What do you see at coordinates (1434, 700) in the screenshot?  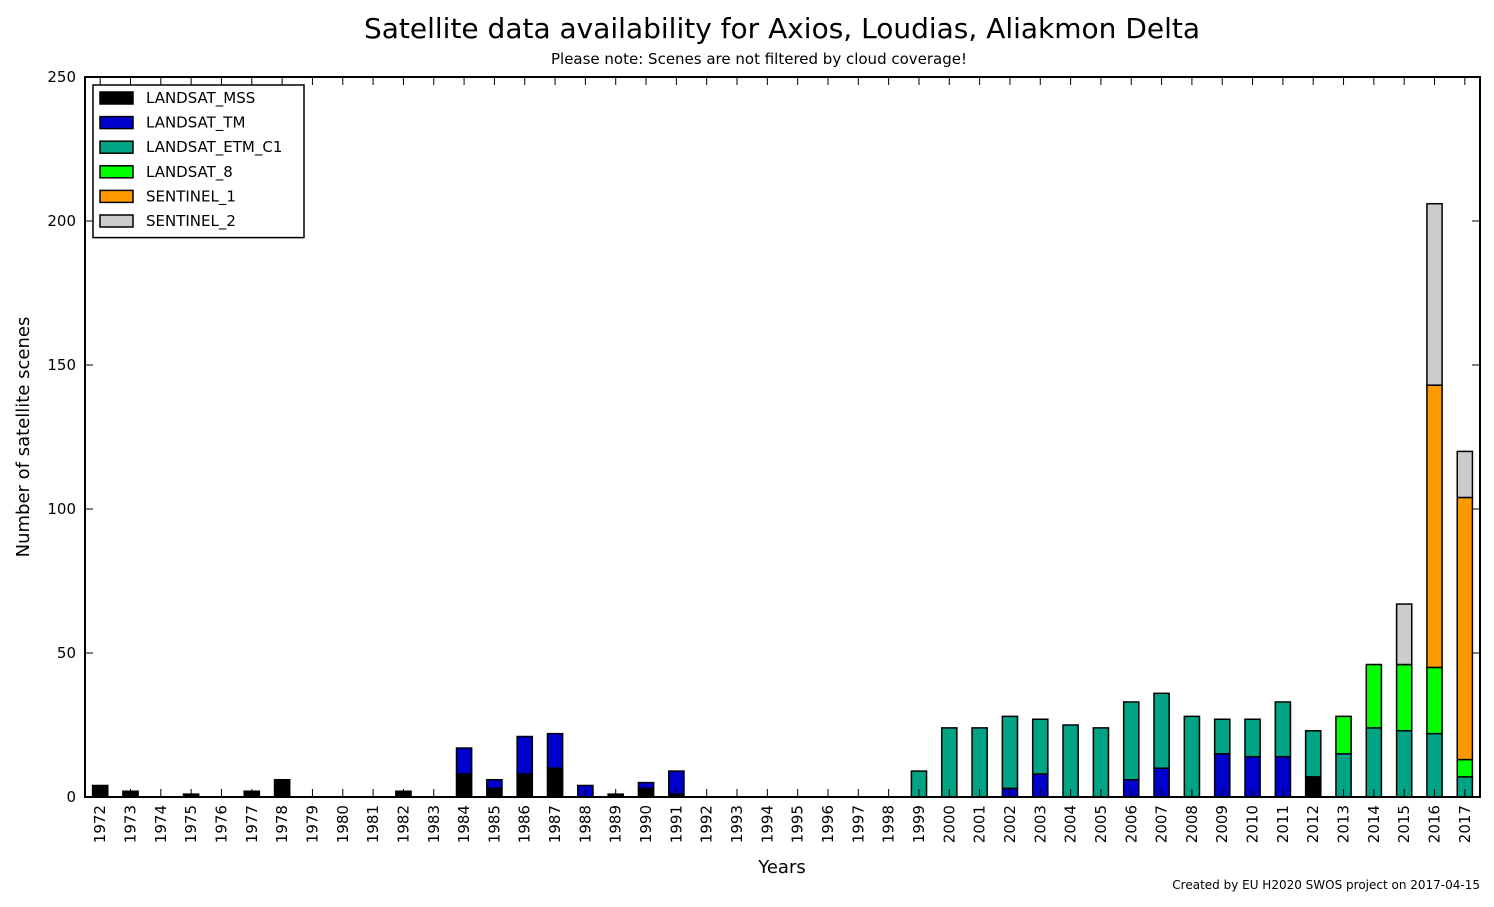 I see `bar-landsat-8-2016` at bounding box center [1434, 700].